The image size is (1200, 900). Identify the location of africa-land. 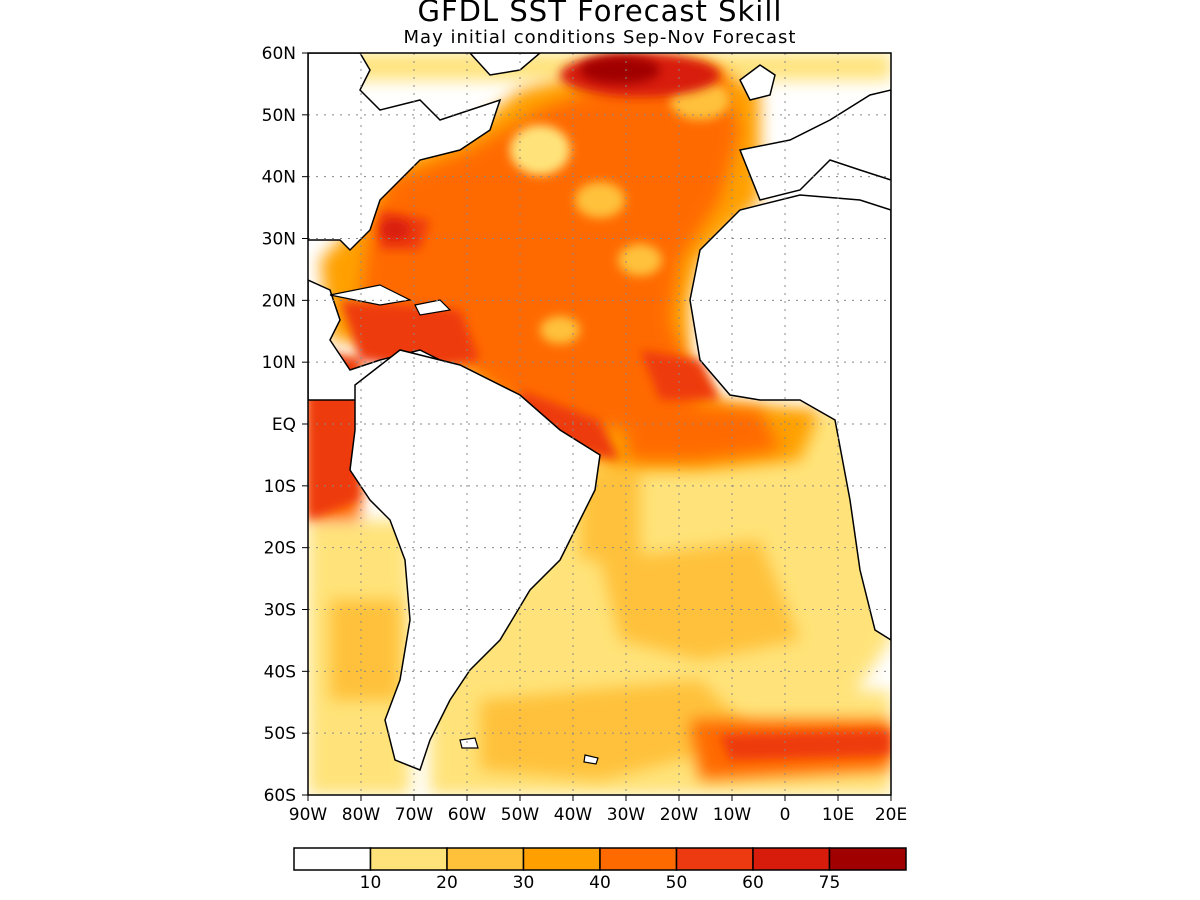
(790, 417).